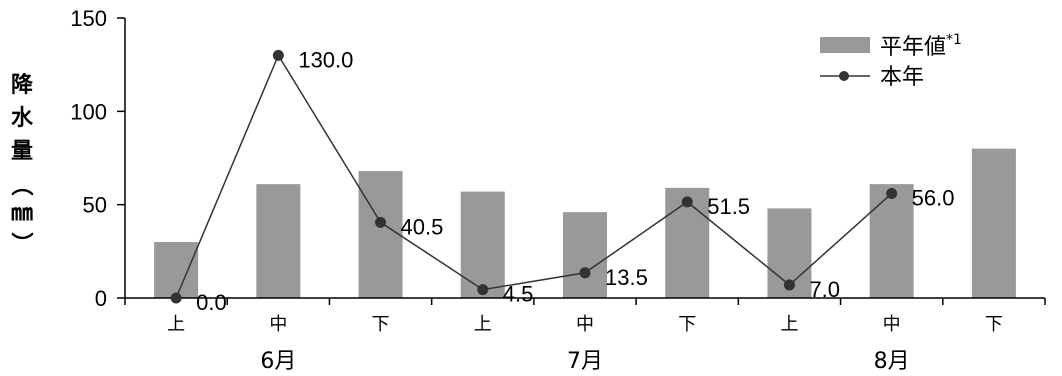 This screenshot has width=1062, height=376. What do you see at coordinates (278, 324) in the screenshot?
I see `x-category-label-1: 中` at bounding box center [278, 324].